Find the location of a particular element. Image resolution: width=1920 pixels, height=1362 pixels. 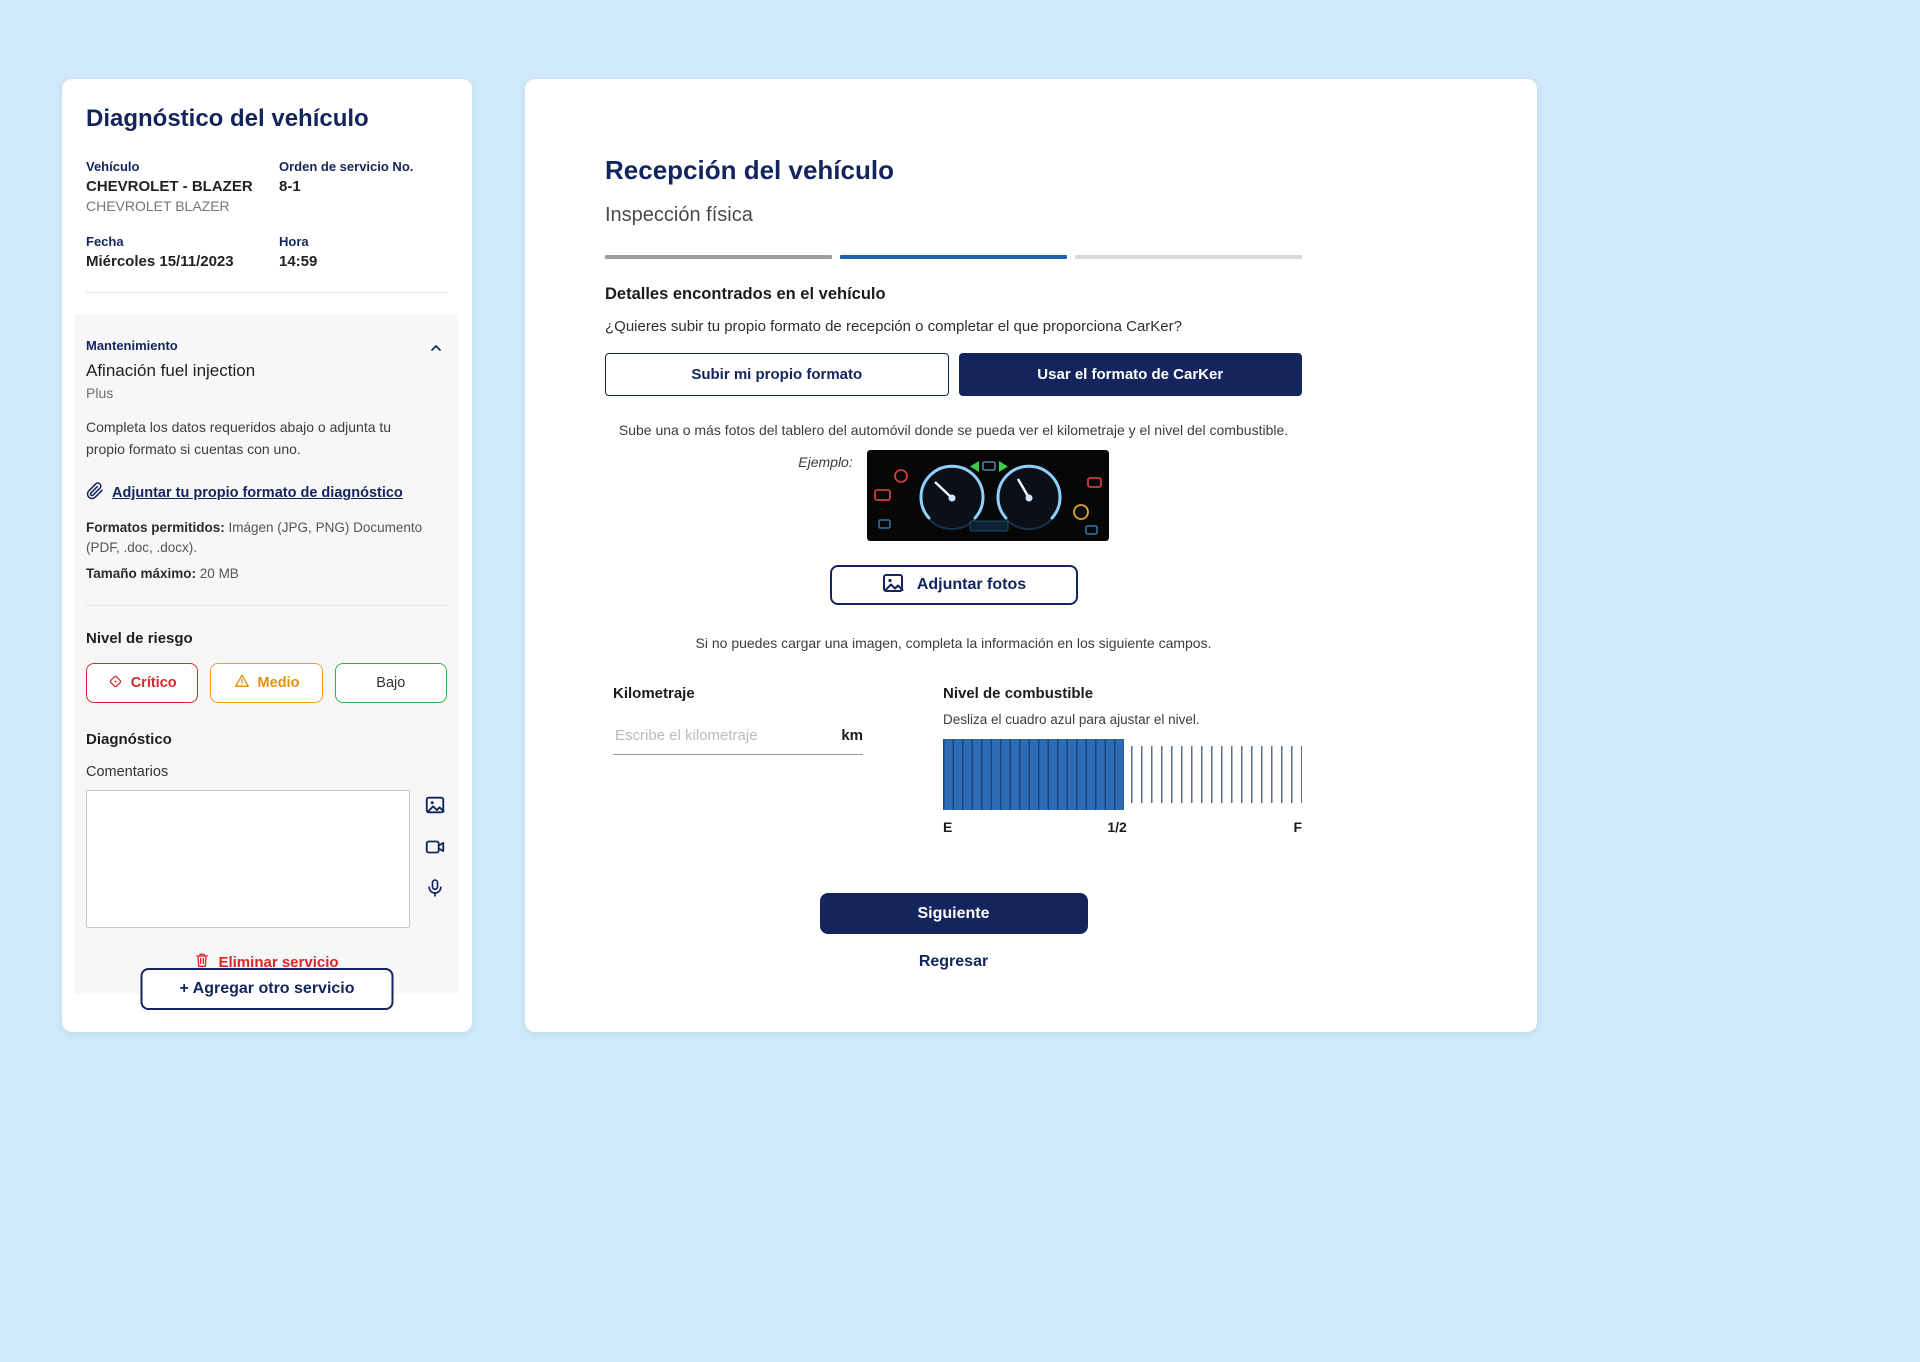

diagnosis-title: Diagnóstico del vehículo is located at coordinates (227, 118).